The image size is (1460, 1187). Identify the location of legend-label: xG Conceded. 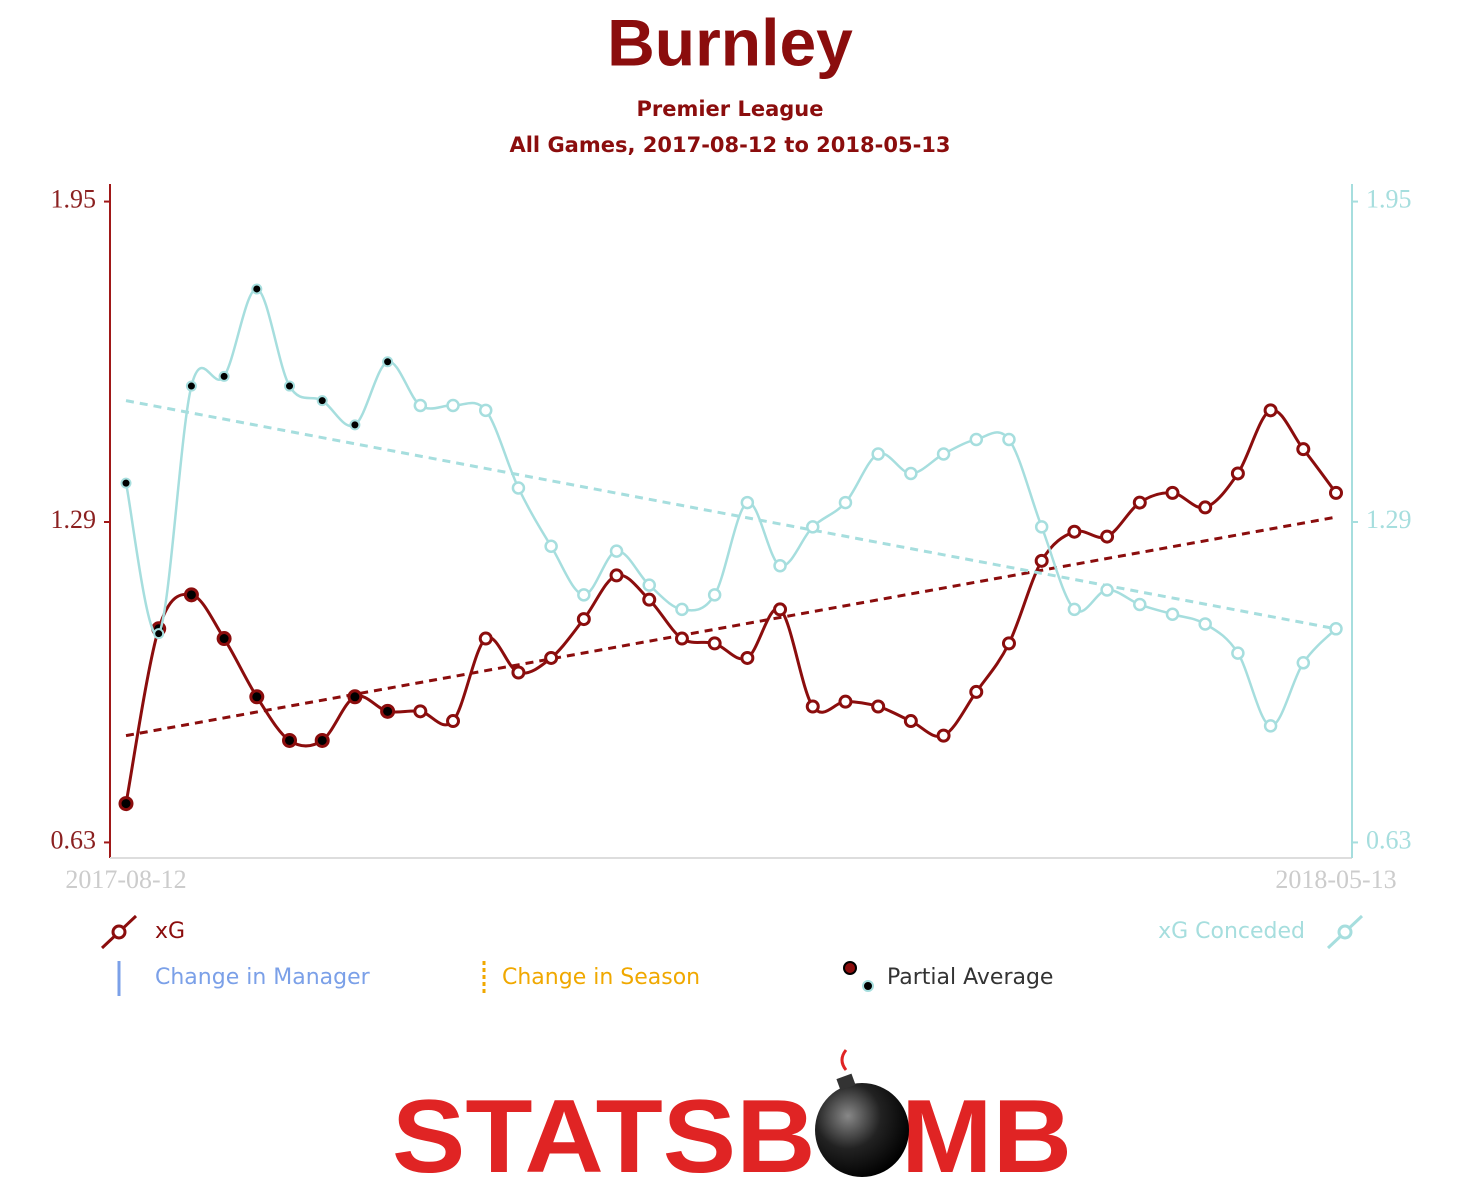
(1231, 931).